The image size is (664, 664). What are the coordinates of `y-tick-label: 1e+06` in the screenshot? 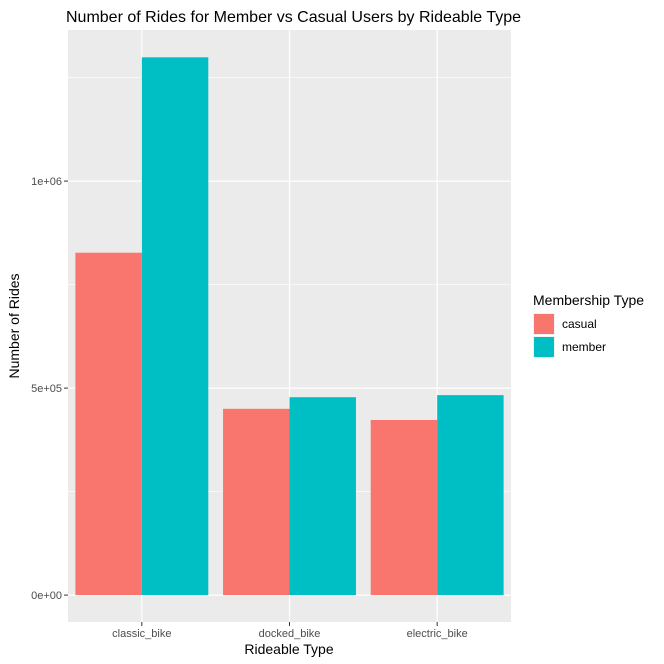 It's located at (46, 182).